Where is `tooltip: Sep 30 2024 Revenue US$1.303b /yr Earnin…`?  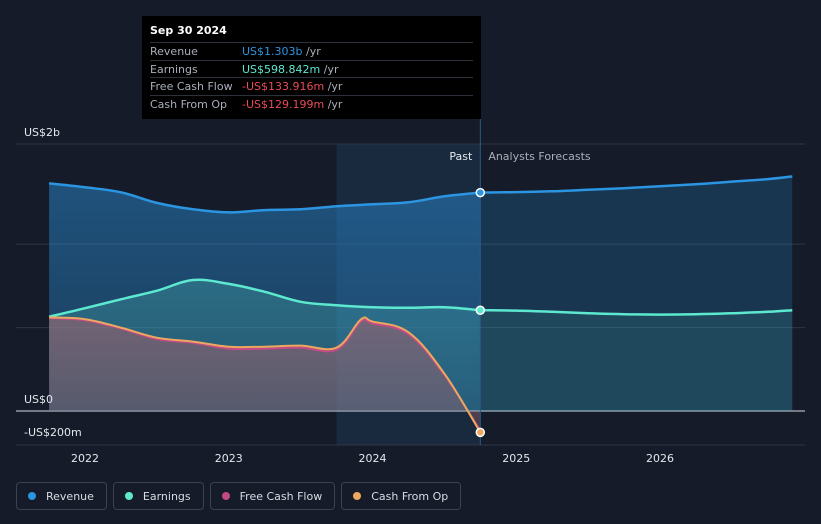 tooltip: Sep 30 2024 Revenue US$1.303b /yr Earnin… is located at coordinates (311, 67).